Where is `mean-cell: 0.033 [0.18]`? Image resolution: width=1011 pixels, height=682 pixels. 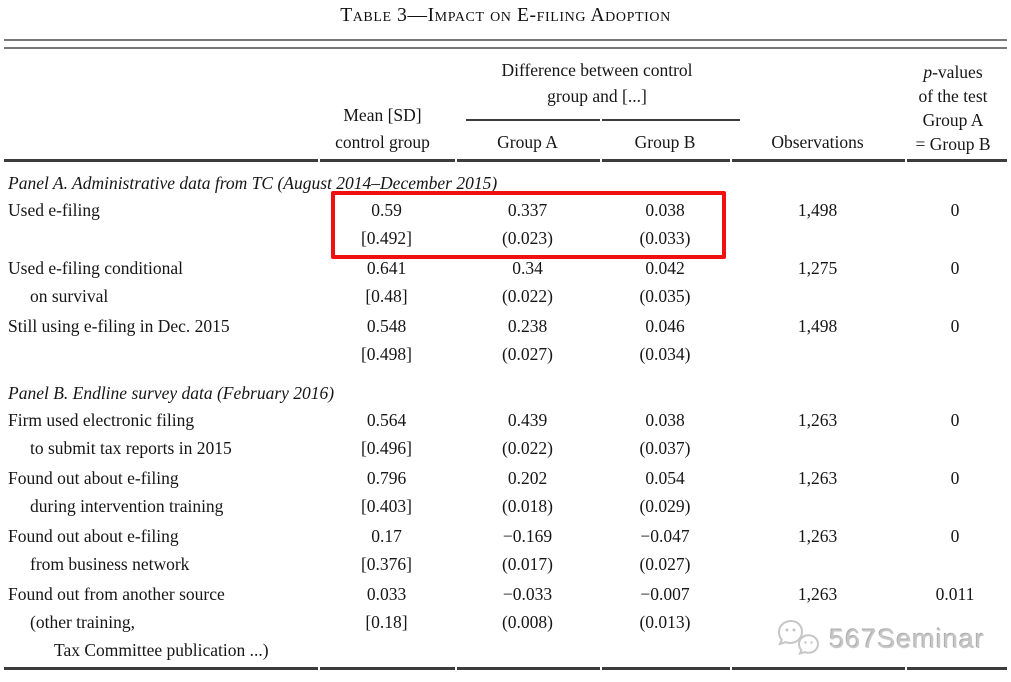
mean-cell: 0.033 [0.18] is located at coordinates (386, 622).